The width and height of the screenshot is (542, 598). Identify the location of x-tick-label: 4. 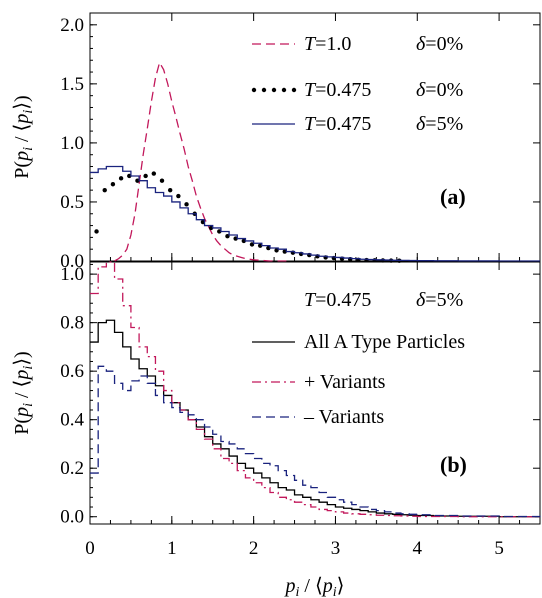
(418, 548).